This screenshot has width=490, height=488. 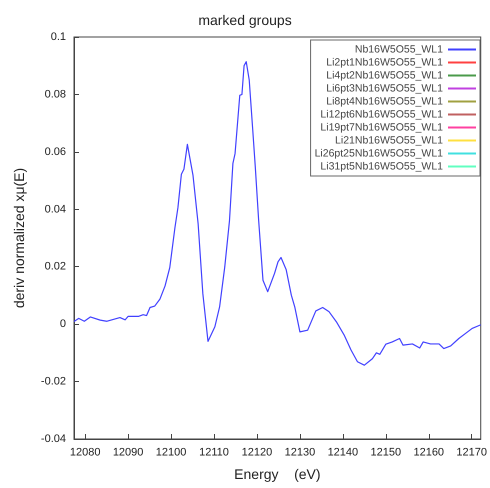 I want to click on y-tick-label: 0.1, so click(x=58, y=37).